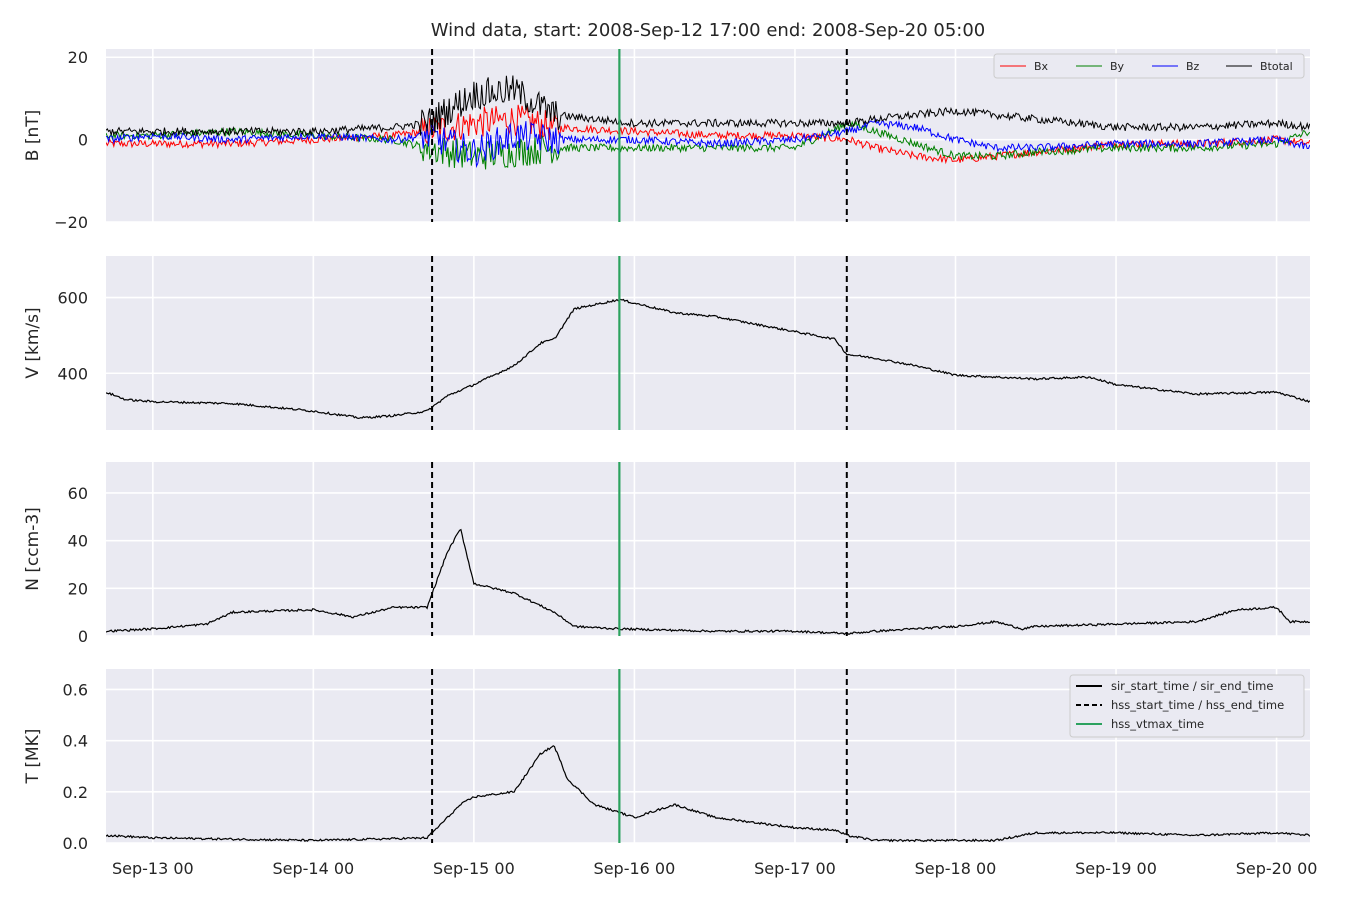  I want to click on y-tick-label: 40, so click(78, 541).